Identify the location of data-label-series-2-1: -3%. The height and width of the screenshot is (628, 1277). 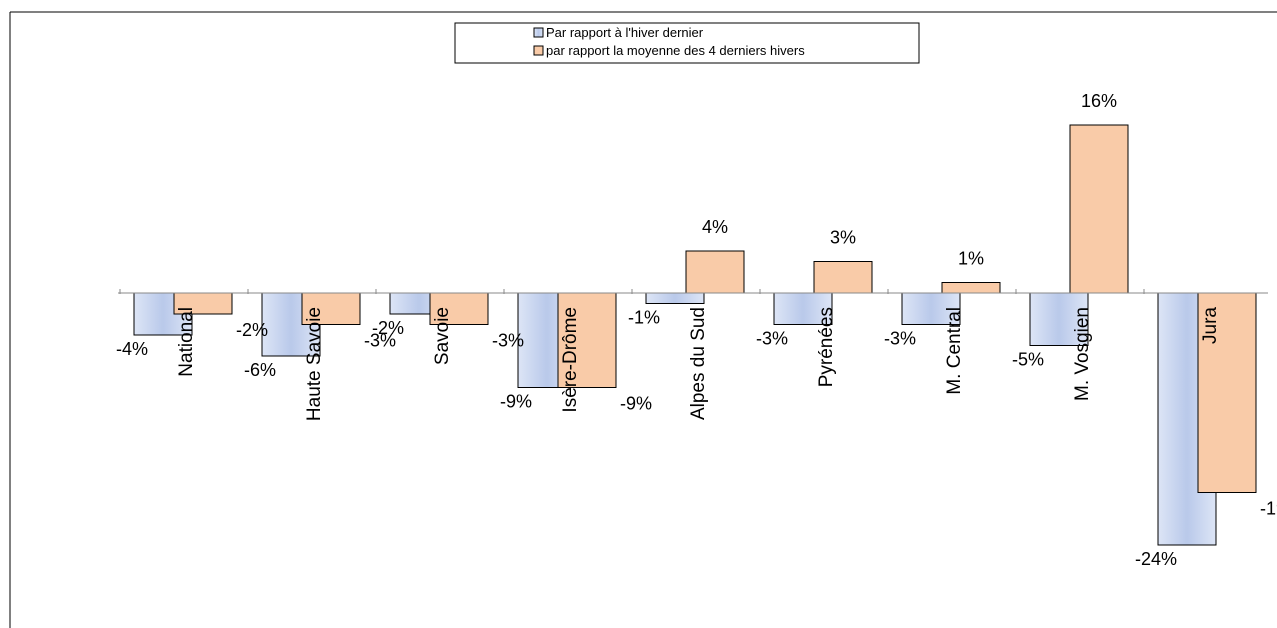
(380, 341).